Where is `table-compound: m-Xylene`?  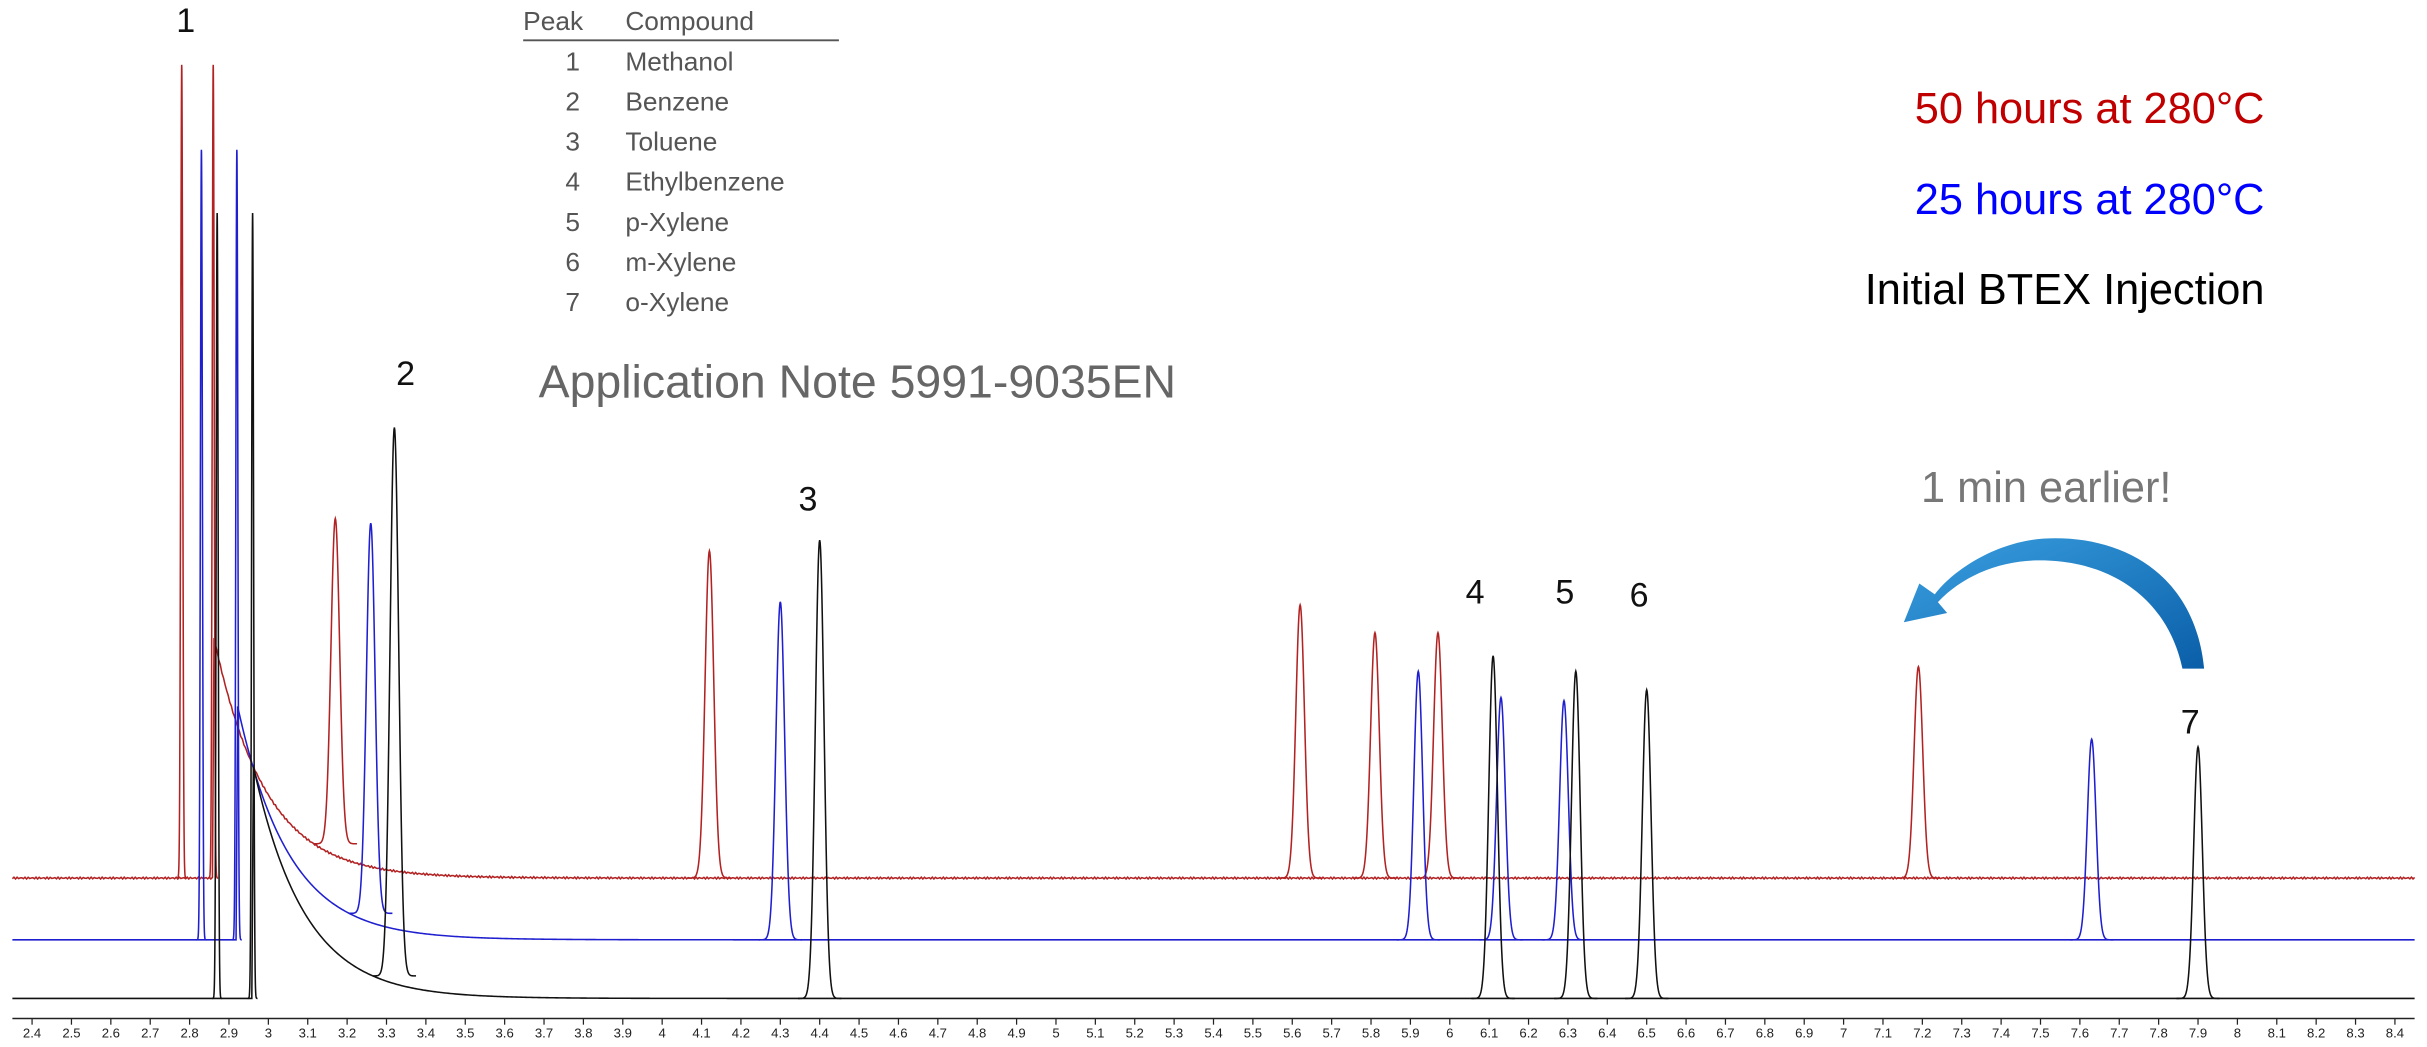
table-compound: m-Xylene is located at coordinates (680, 262).